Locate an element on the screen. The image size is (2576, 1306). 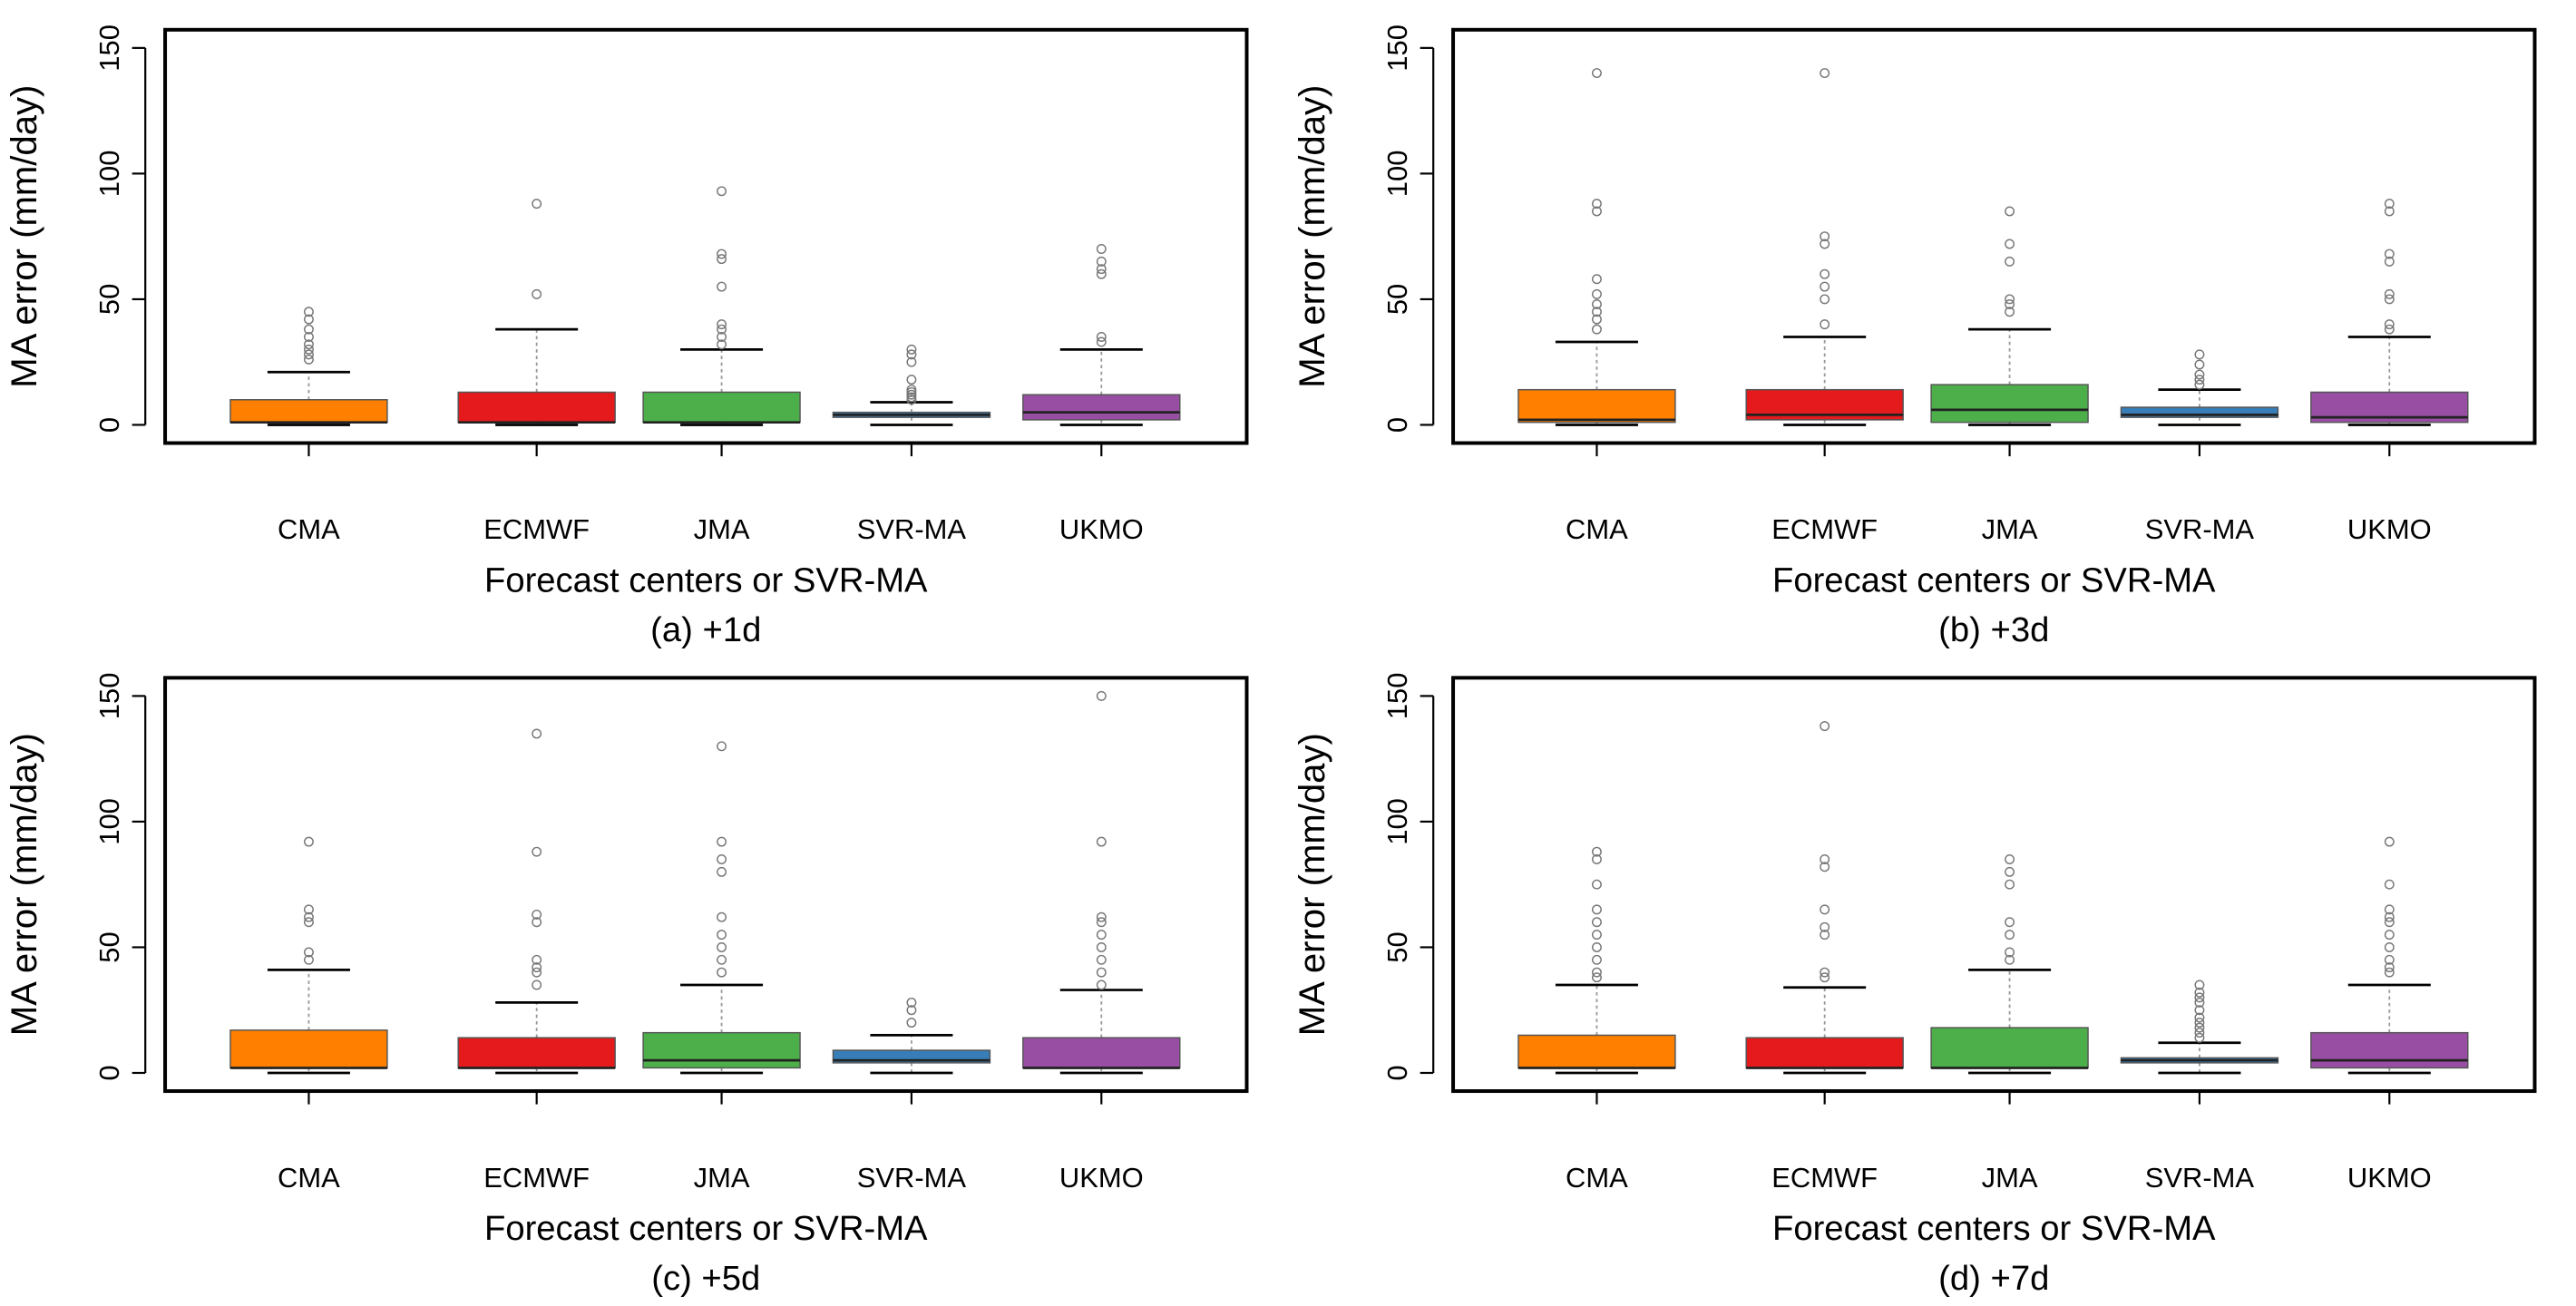
x-tick-label: UKMO is located at coordinates (2389, 1178).